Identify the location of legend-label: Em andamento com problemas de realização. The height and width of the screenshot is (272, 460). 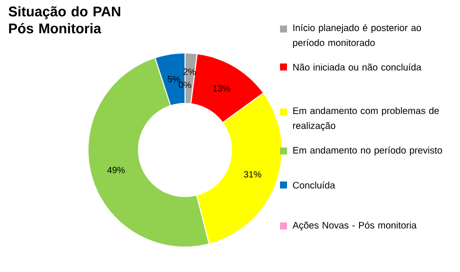
(366, 119).